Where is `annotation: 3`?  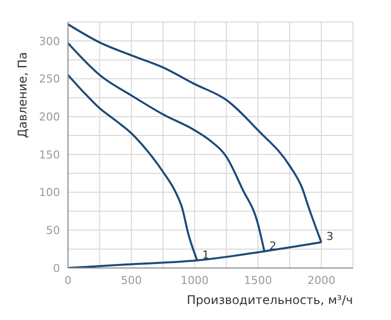 annotation: 3 is located at coordinates (330, 237).